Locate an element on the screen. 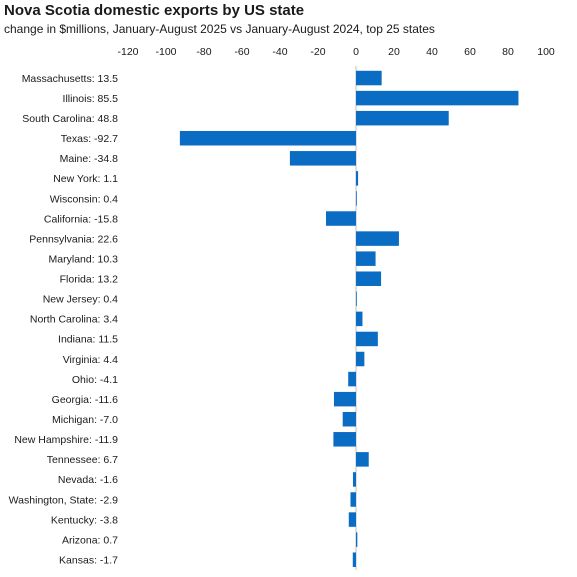 The height and width of the screenshot is (577, 577). category-label: Massachusetts: 13.5 is located at coordinates (70, 79).